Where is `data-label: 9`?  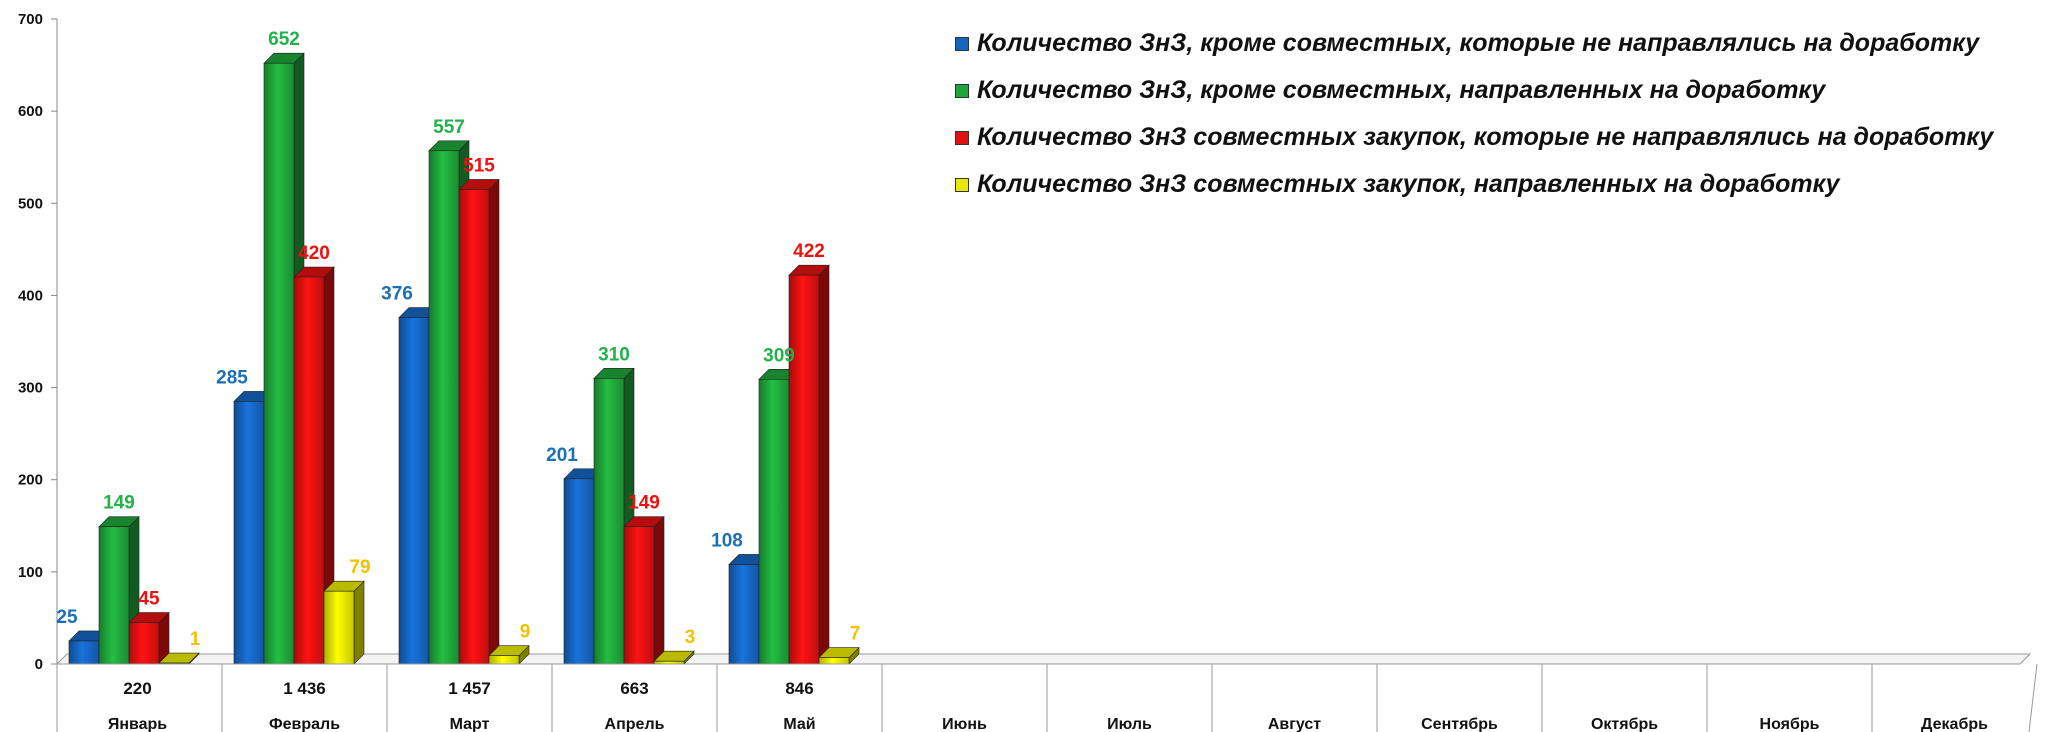
data-label: 9 is located at coordinates (525, 632).